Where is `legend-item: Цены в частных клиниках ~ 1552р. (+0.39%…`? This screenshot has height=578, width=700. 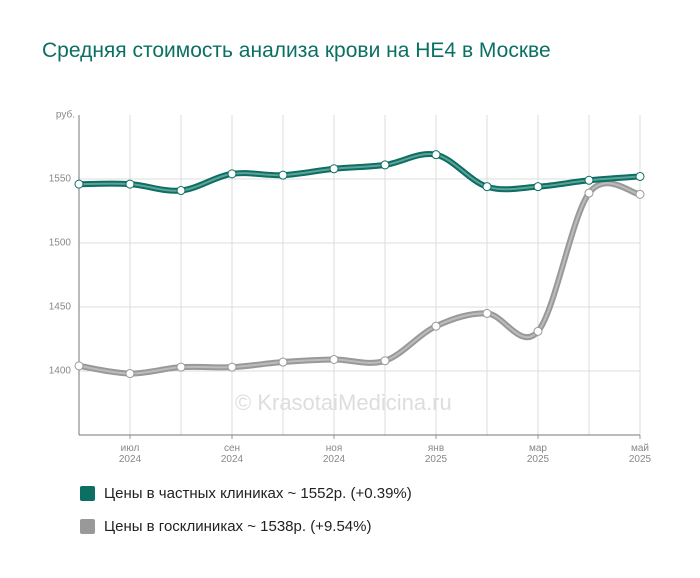 legend-item: Цены в частных клиниках ~ 1552р. (+0.39%… is located at coordinates (246, 493).